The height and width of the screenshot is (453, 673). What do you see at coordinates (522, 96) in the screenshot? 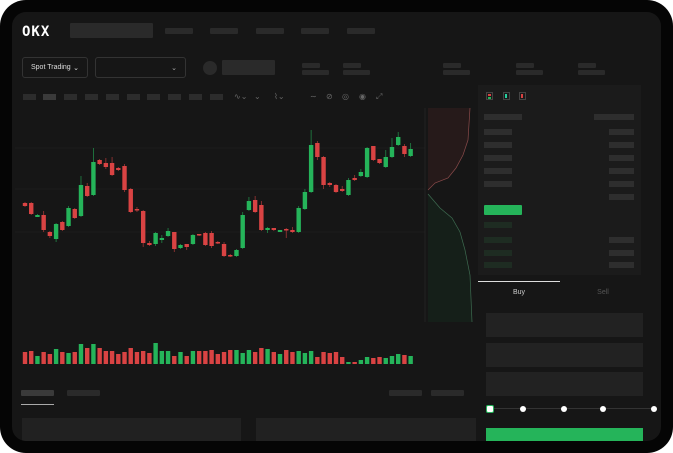
I see `orderbook-sell-icon` at bounding box center [522, 96].